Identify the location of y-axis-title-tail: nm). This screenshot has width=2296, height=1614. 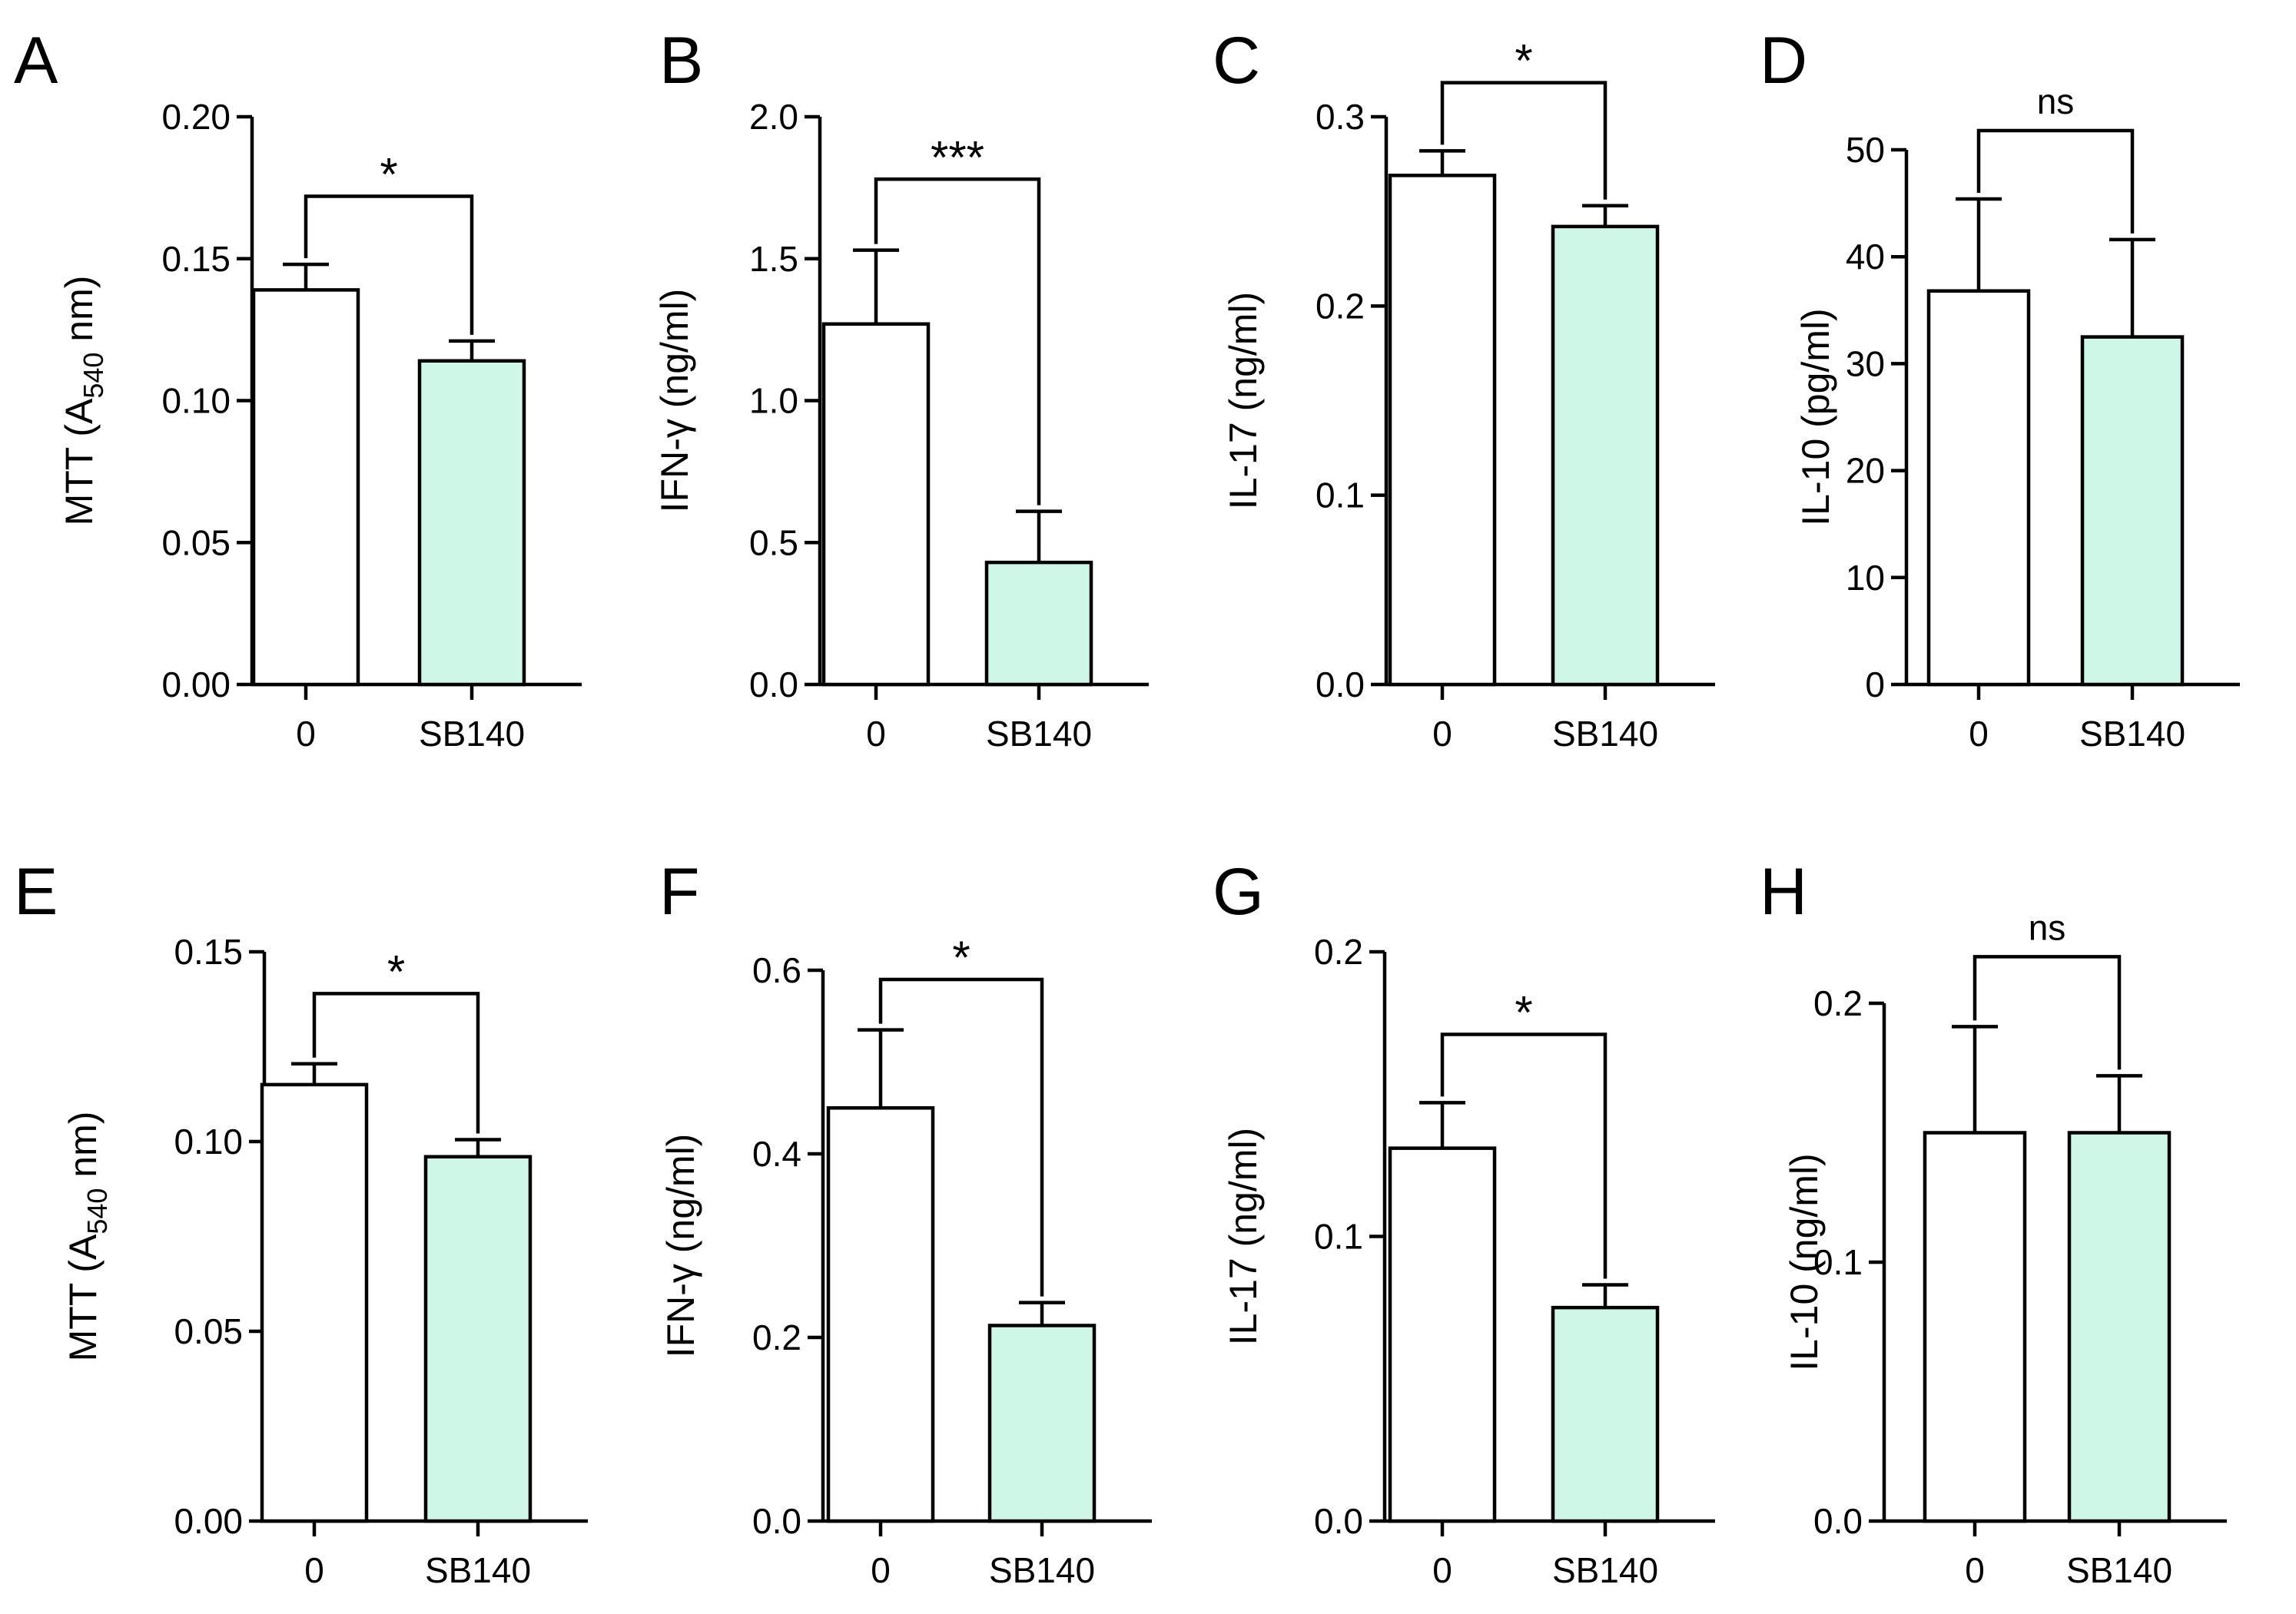
(83, 1150).